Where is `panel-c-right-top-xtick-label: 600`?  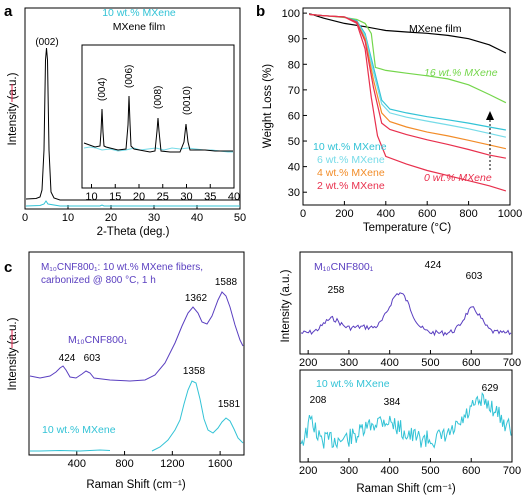
panel-c-right-top-xtick-label: 600 is located at coordinates (471, 363).